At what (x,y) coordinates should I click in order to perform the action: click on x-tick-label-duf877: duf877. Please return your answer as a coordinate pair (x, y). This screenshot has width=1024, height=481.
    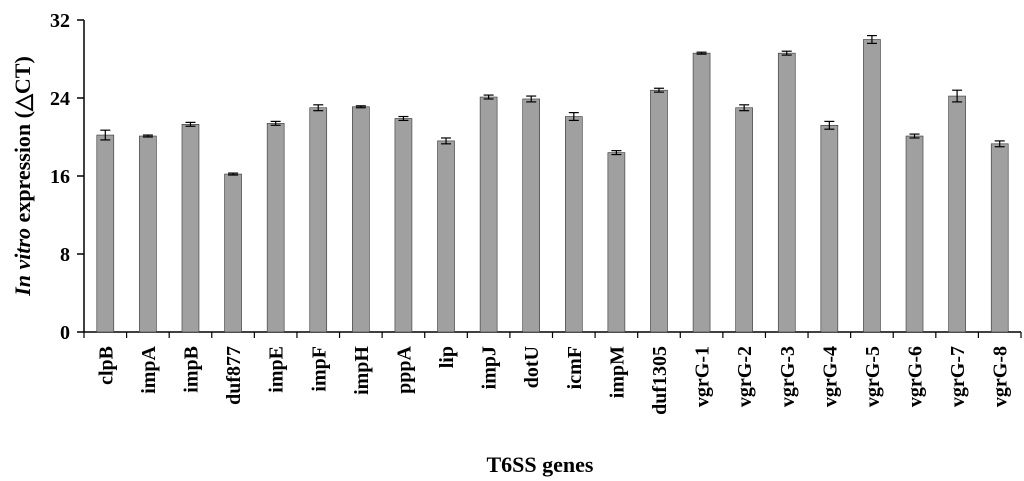
    Looking at the image, I should click on (234, 375).